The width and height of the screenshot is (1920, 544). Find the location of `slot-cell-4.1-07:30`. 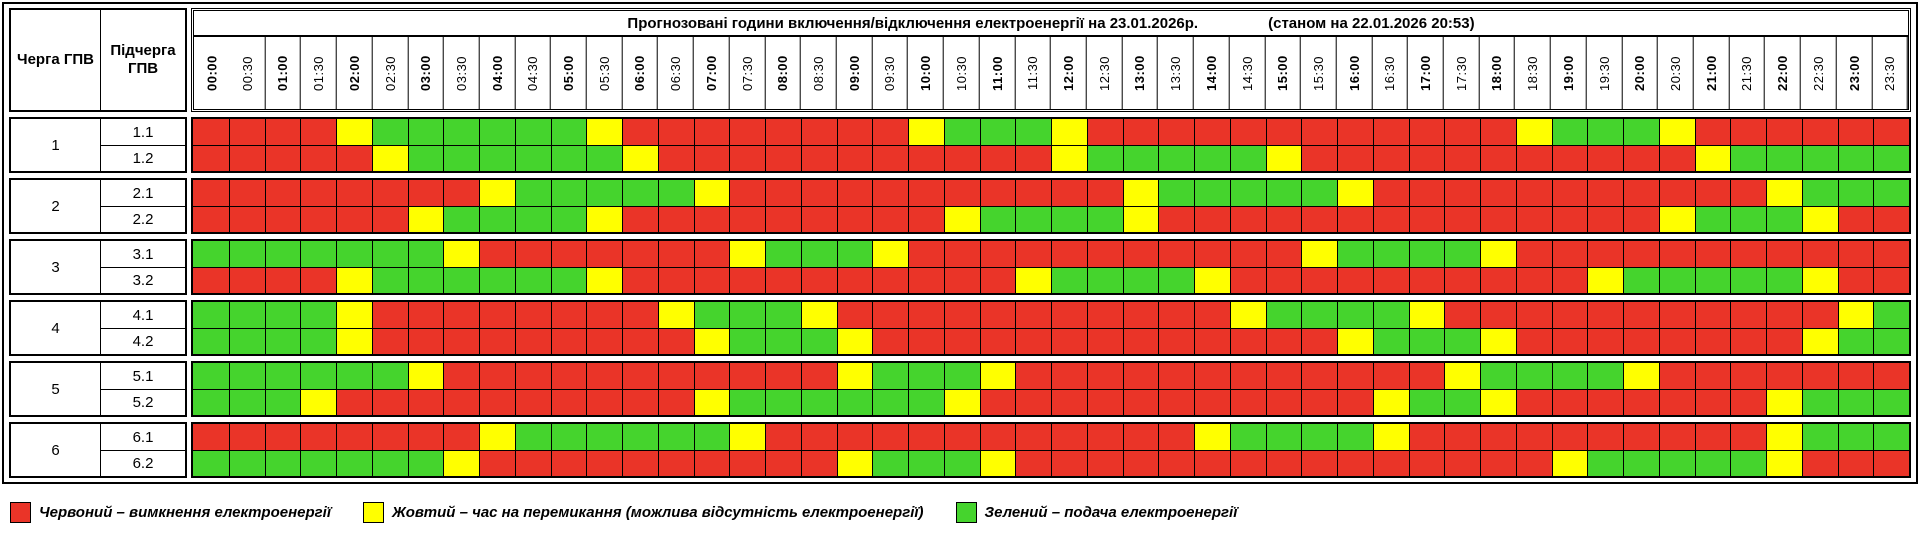

slot-cell-4.1-07:30 is located at coordinates (747, 315).